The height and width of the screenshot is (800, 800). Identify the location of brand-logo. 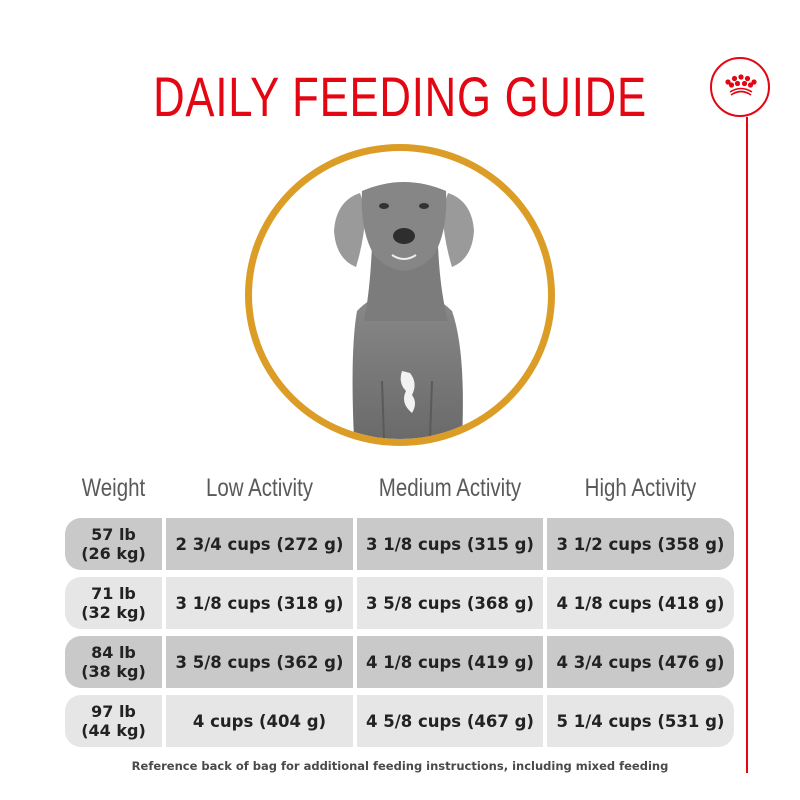
(740, 87).